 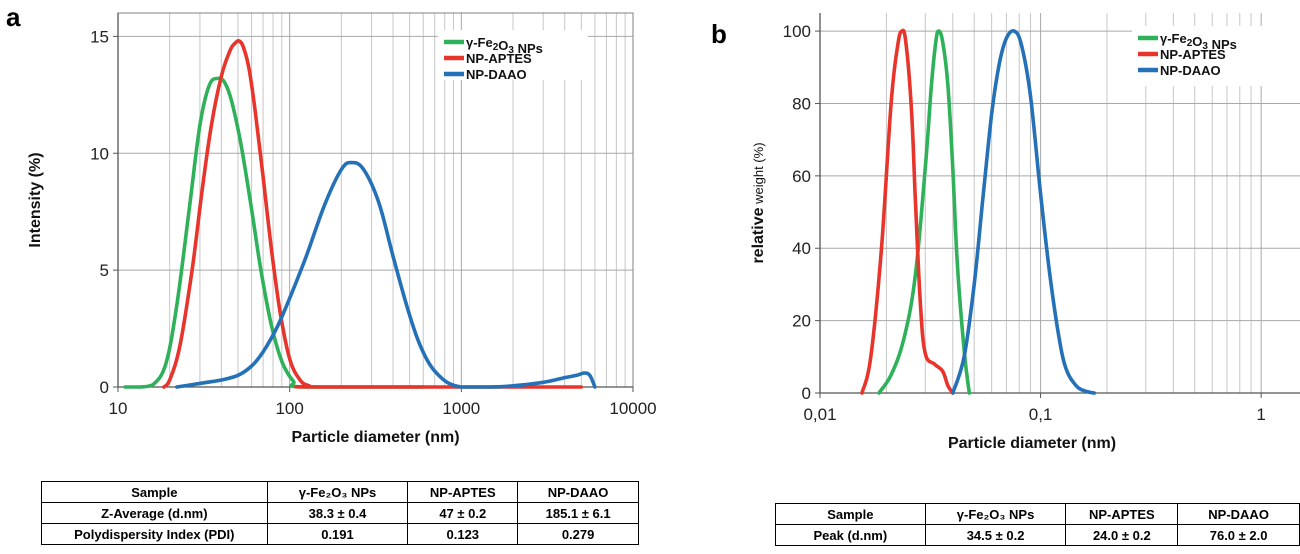 I want to click on table-b-header-row: Sample γ-Fe₂O₃ NPs NP-APTES NP-DAAO, so click(x=1037, y=514).